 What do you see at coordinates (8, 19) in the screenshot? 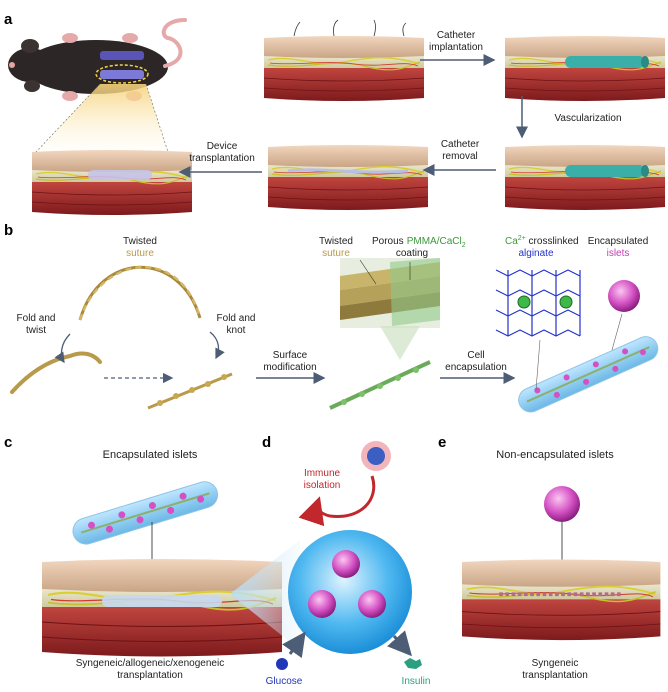
I see `panel-label-a: a` at bounding box center [8, 19].